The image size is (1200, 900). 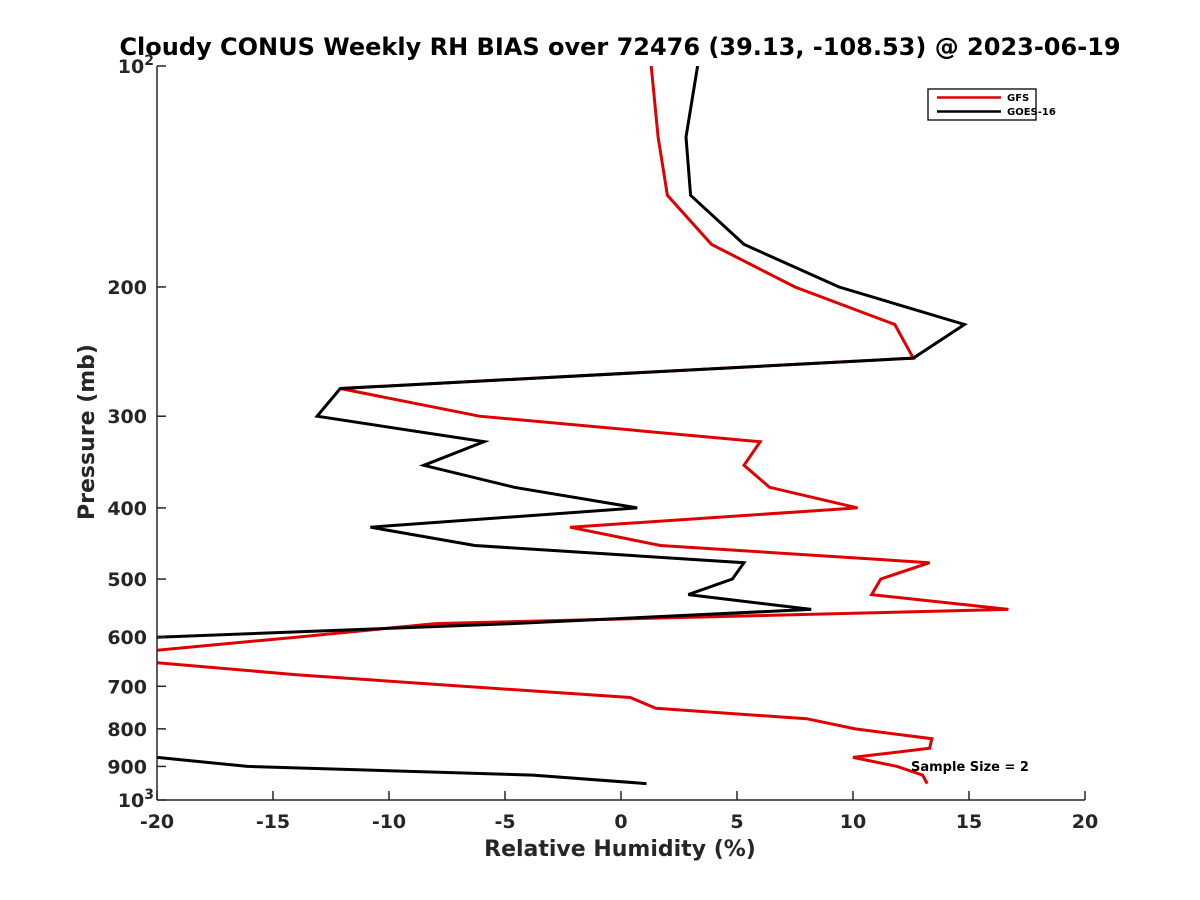 What do you see at coordinates (273, 822) in the screenshot?
I see `x-tick-label: -15` at bounding box center [273, 822].